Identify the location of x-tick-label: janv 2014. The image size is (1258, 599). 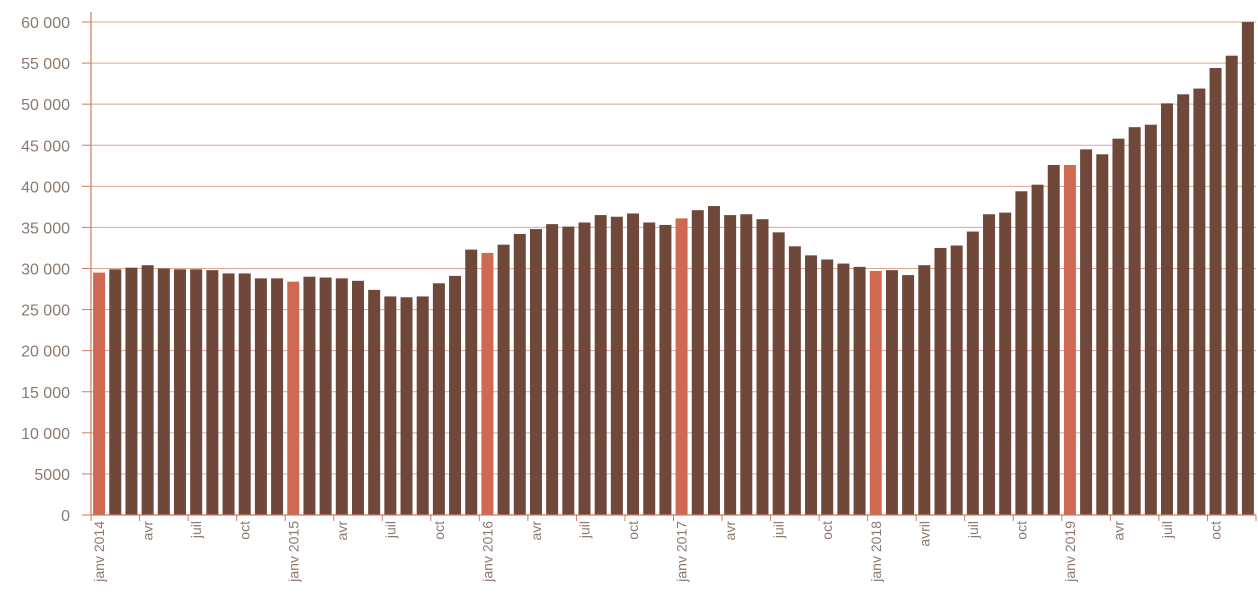
(99, 552).